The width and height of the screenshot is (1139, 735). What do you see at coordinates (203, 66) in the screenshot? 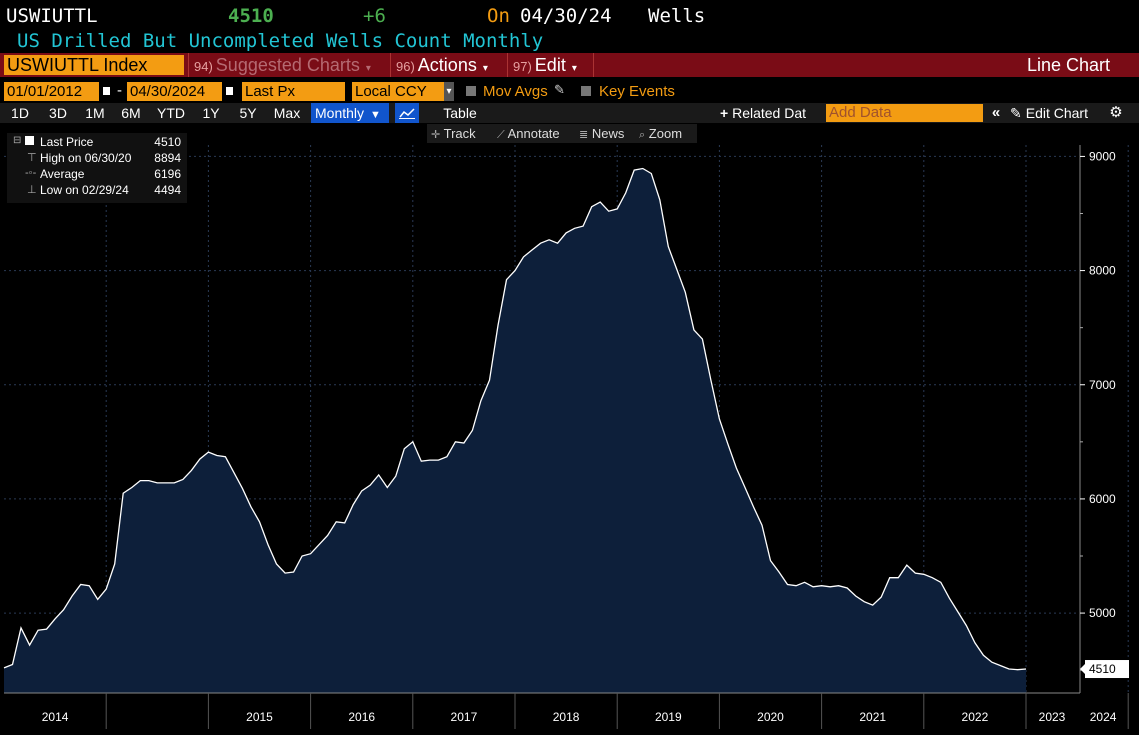
I see `suggested-charts-number: 94)` at bounding box center [203, 66].